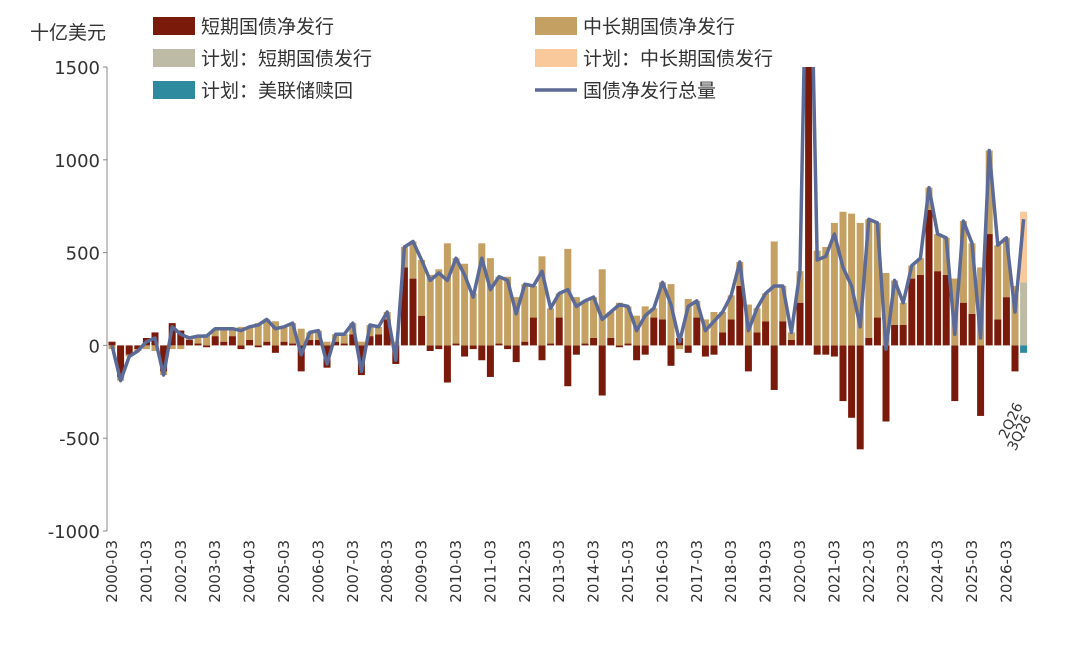  What do you see at coordinates (800, 571) in the screenshot?
I see `x-tick-label: 2020-03` at bounding box center [800, 571].